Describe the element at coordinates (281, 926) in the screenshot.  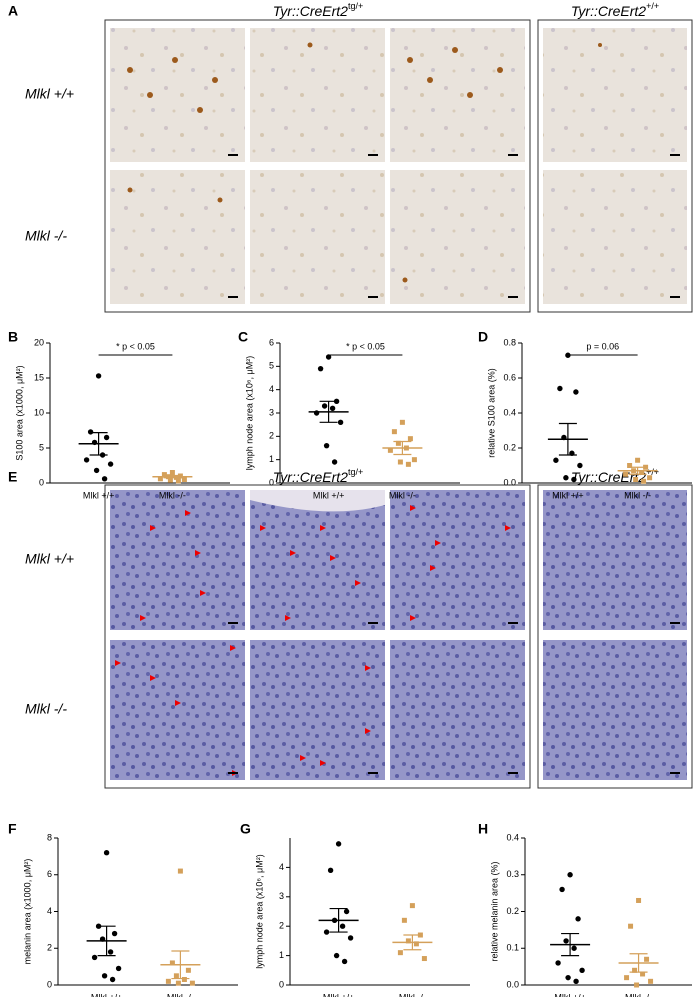
I see `y-tick-label: 2` at that location.